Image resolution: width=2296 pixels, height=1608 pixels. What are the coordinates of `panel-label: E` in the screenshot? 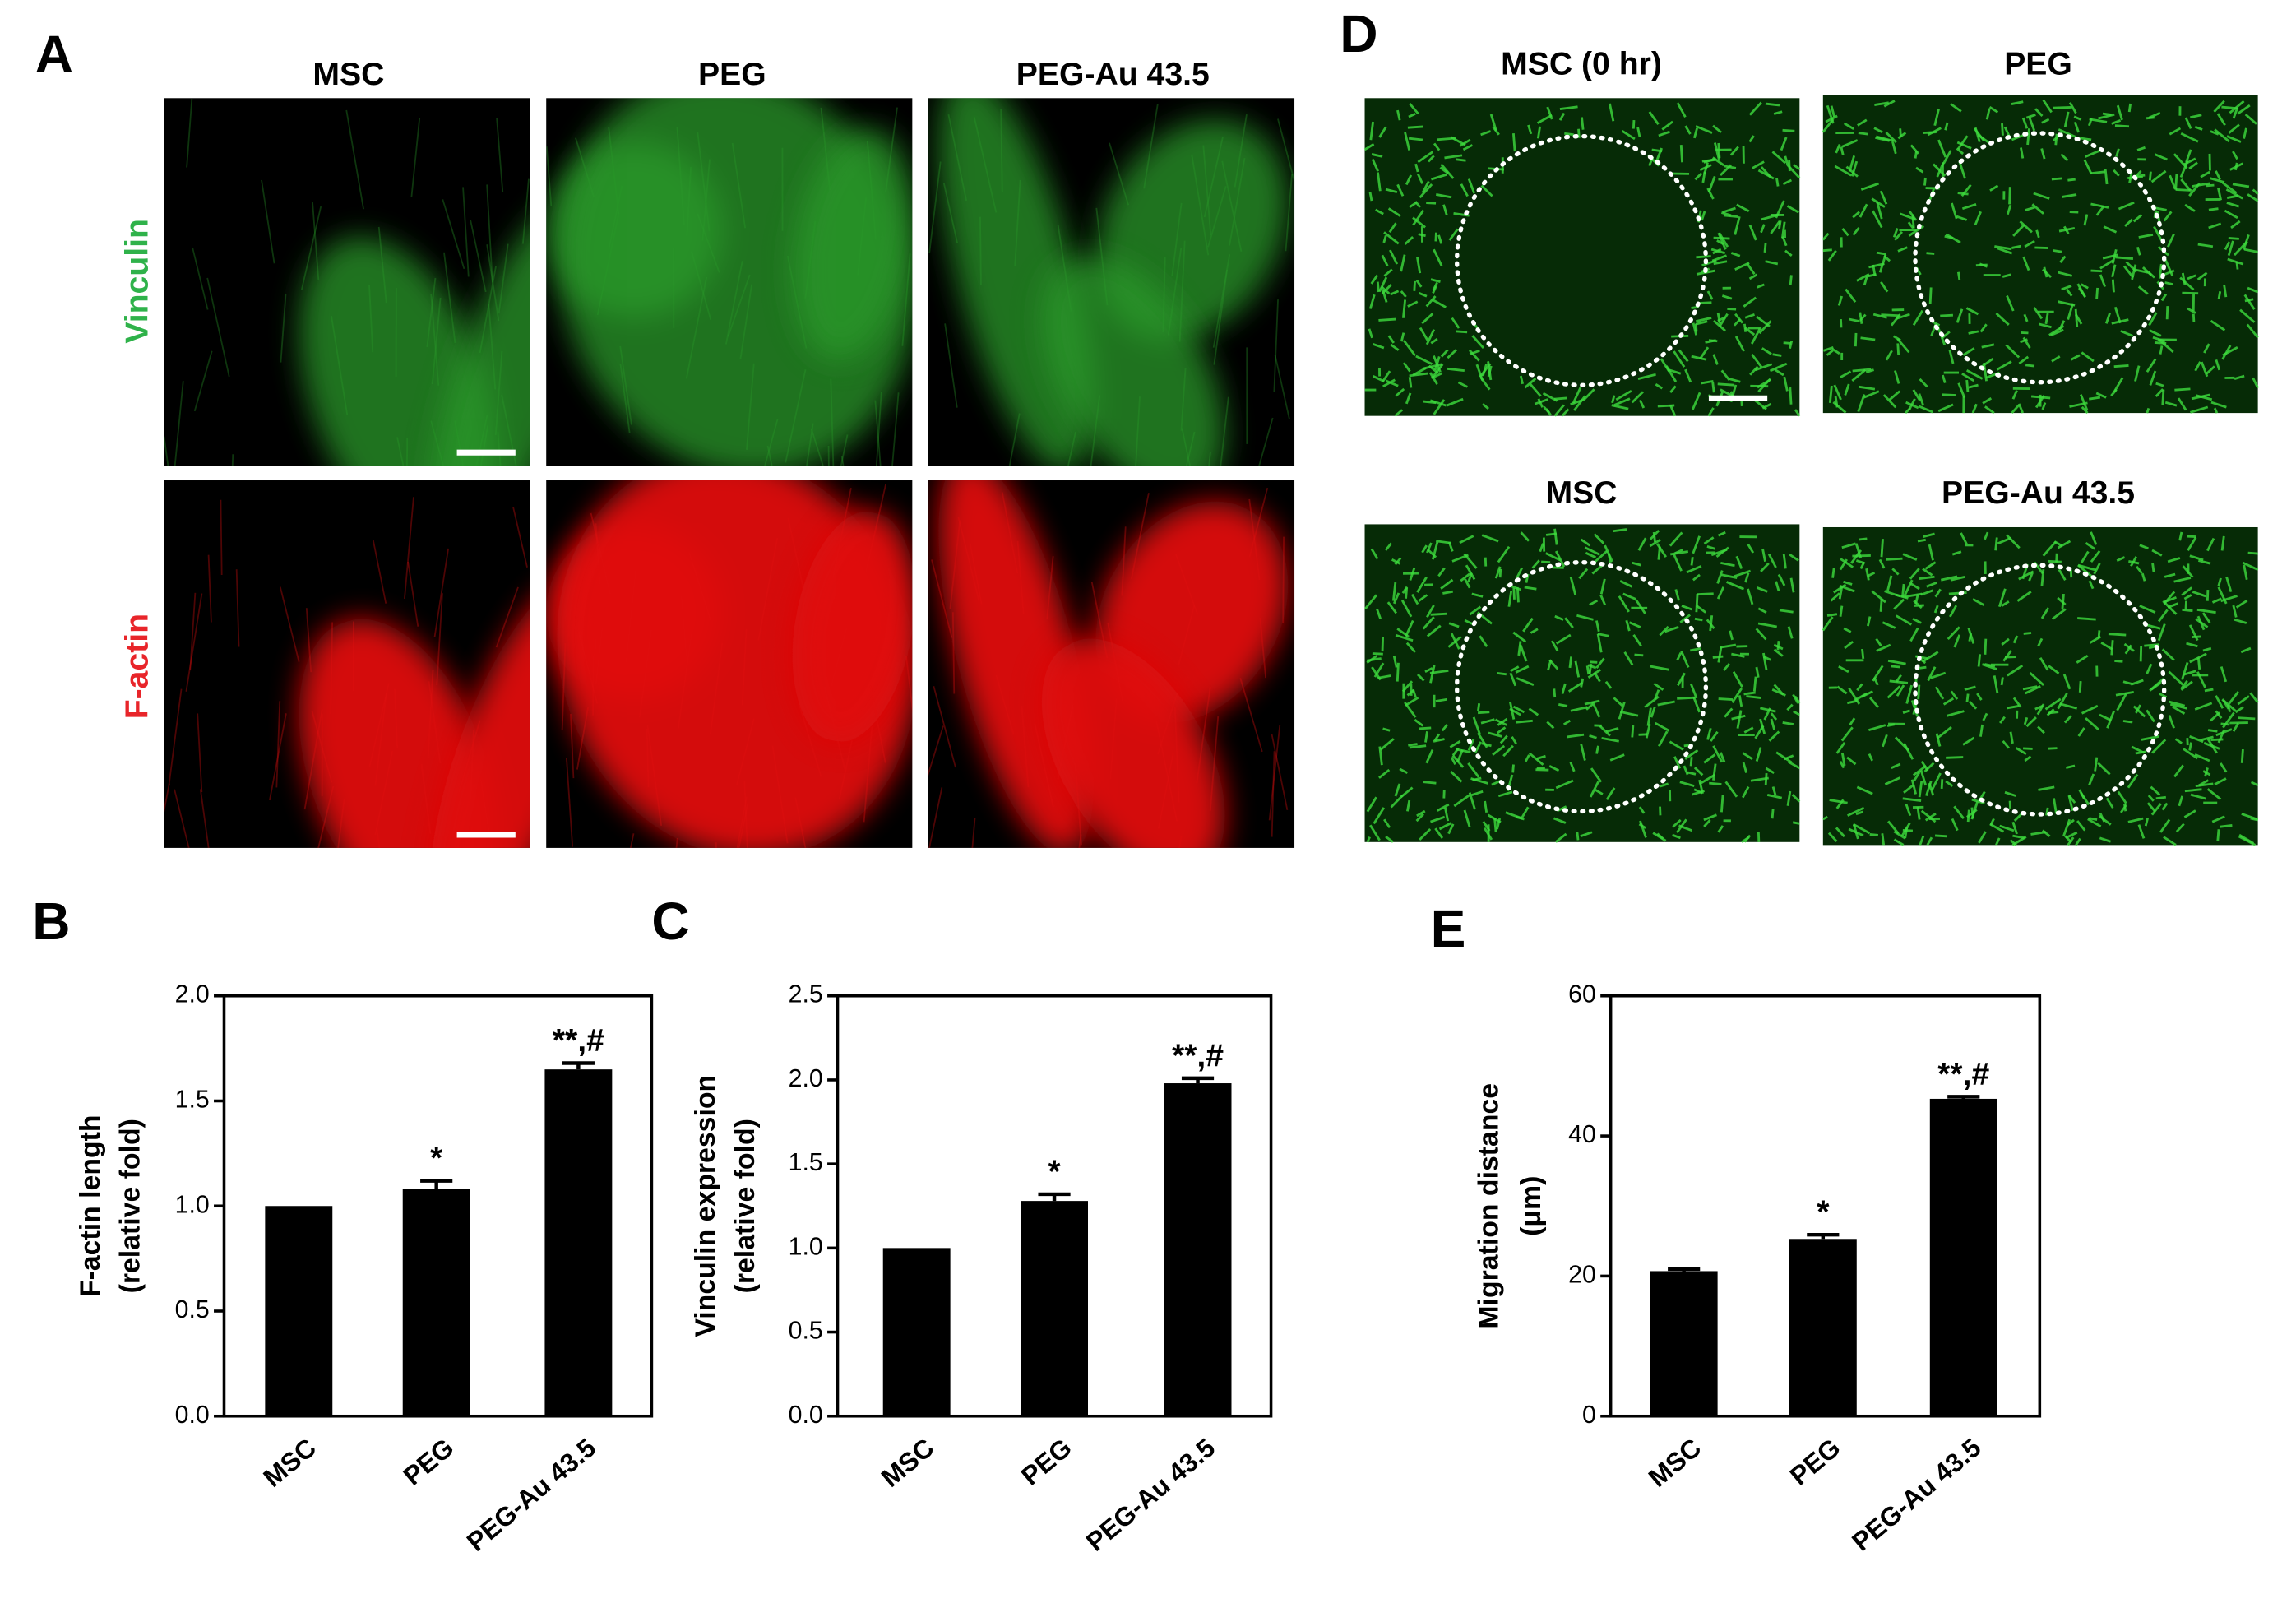 It's located at (1448, 929).